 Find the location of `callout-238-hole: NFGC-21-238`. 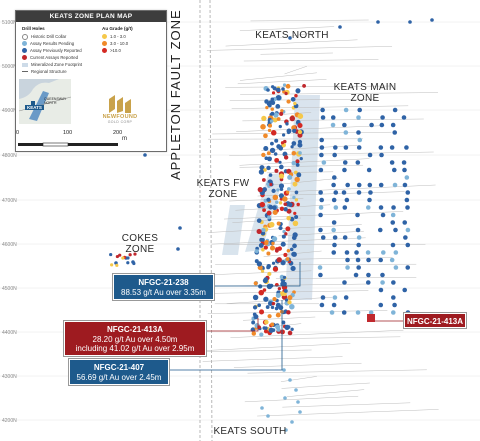

callout-238-hole: NFGC-21-238 is located at coordinates (163, 282).